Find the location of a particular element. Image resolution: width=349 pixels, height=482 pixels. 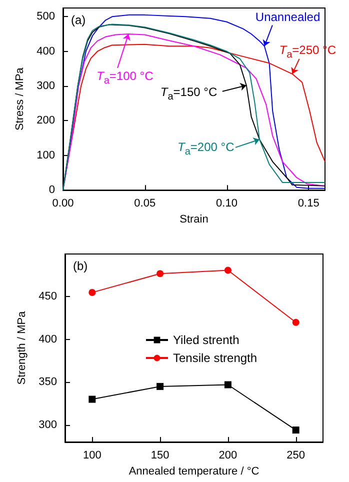

annotation: T$_{a}$=200 °C is located at coordinates (206, 149).